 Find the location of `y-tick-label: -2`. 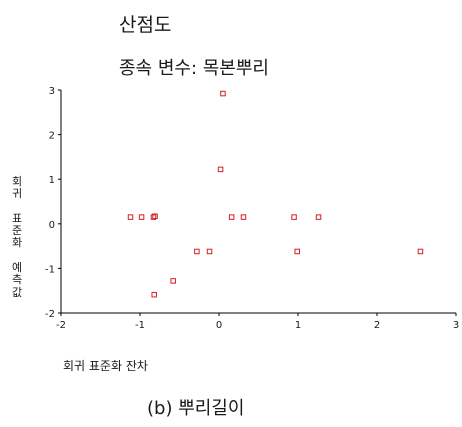

y-tick-label: -2 is located at coordinates (50, 314).